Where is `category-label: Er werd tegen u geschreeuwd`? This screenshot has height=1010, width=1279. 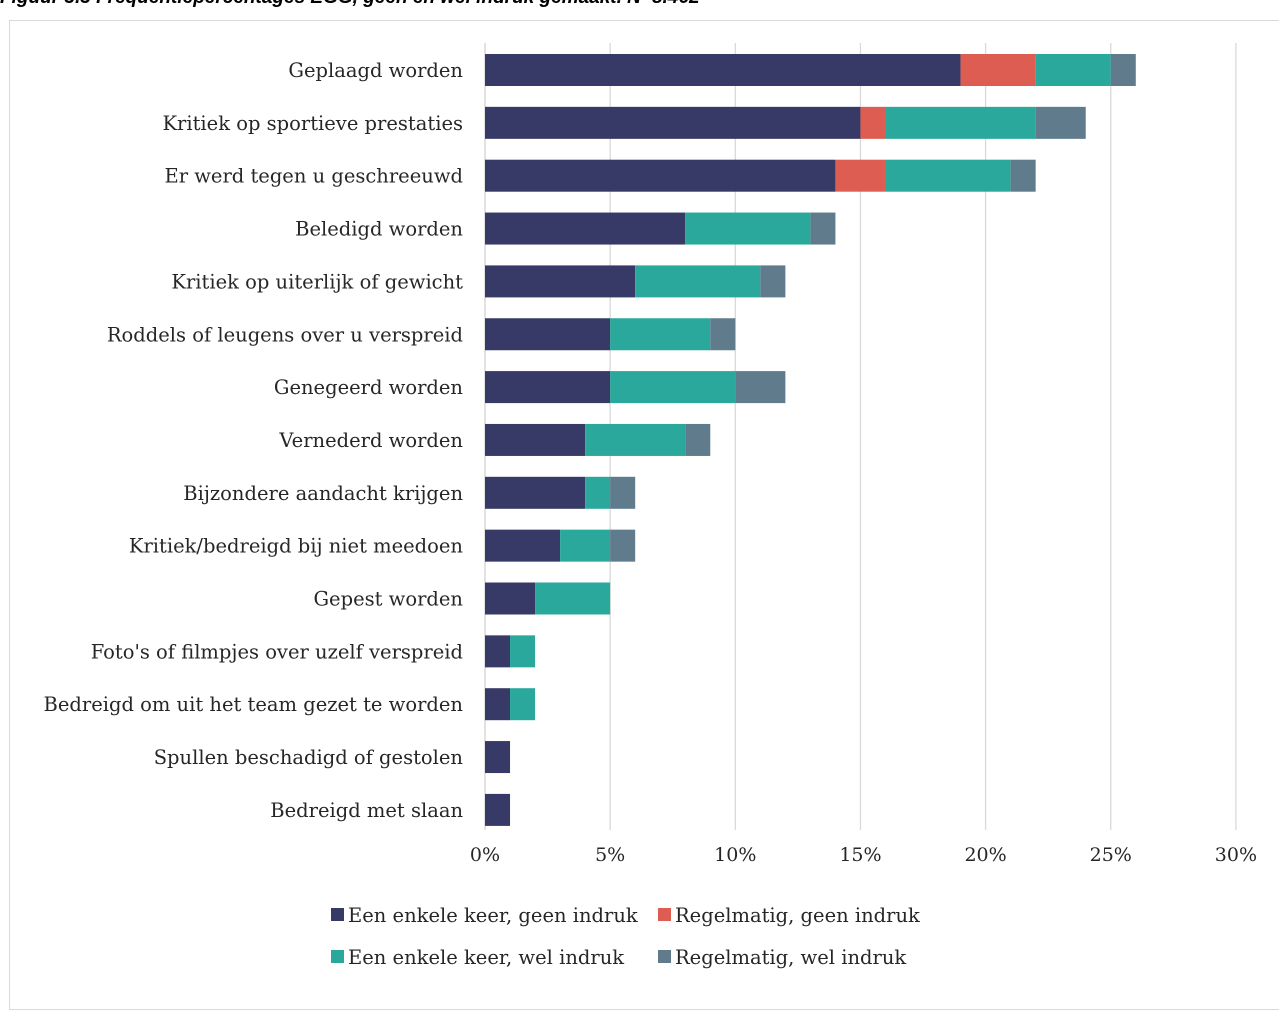
category-label: Er werd tegen u geschreeuwd is located at coordinates (313, 176).